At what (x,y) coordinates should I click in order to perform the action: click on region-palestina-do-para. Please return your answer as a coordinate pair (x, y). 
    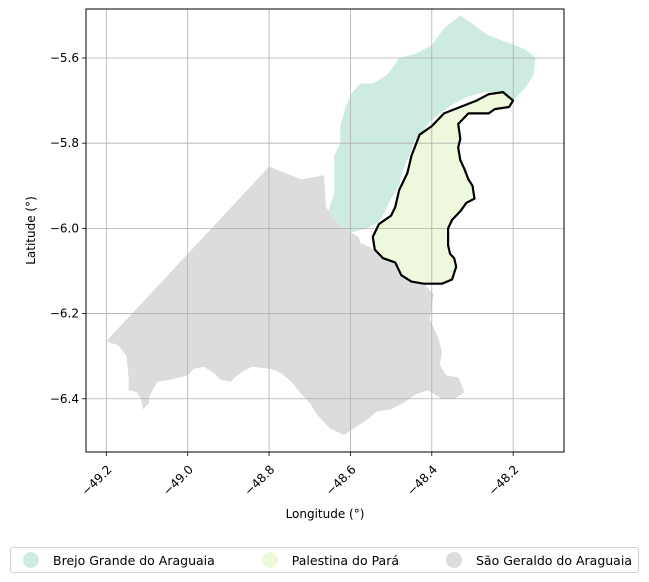
    Looking at the image, I should click on (443, 188).